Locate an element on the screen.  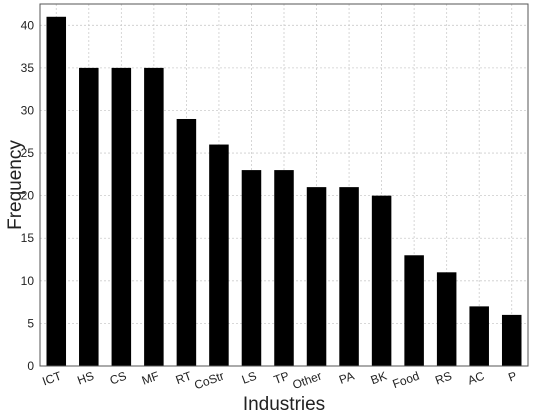
bar-hs is located at coordinates (89, 216).